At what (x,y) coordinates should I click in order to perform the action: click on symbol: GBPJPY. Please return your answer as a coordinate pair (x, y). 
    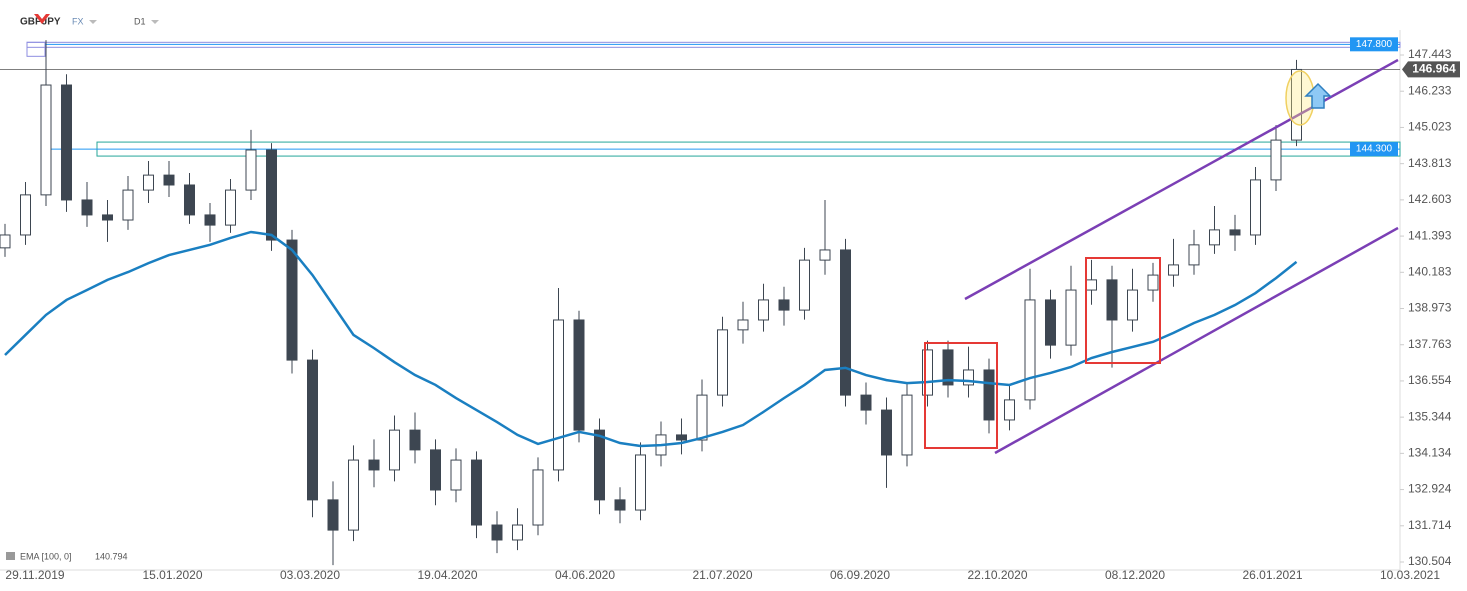
    Looking at the image, I should click on (40, 22).